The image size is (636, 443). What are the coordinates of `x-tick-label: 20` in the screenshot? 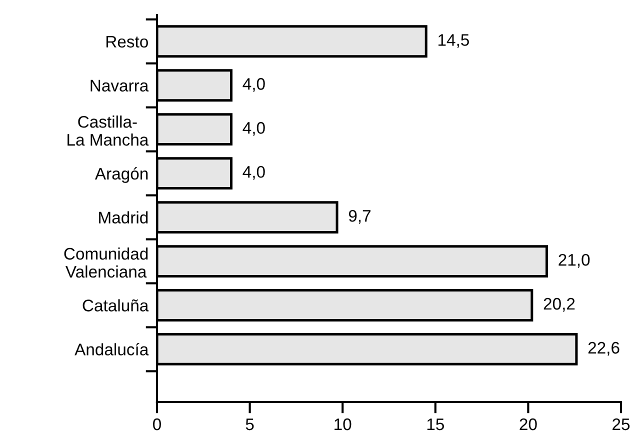 It's located at (528, 424).